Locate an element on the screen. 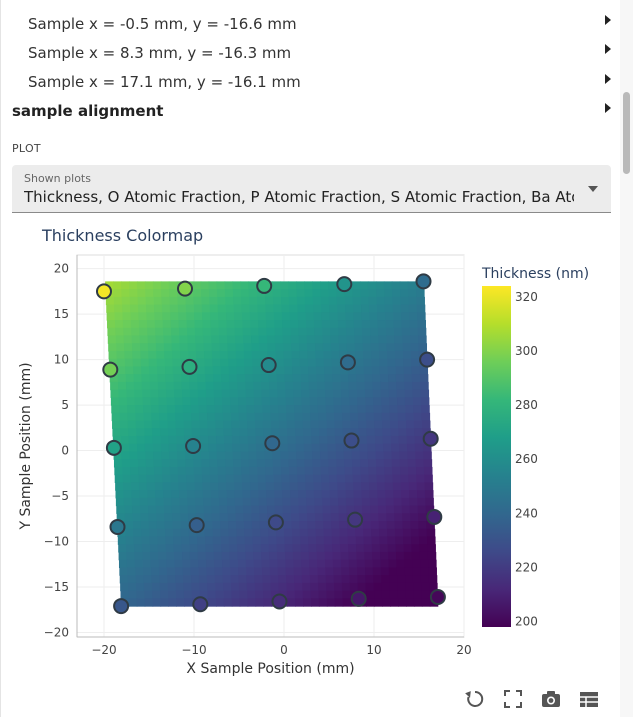 This screenshot has height=717, width=633. sample-row-3: Sample x = 17.1 mm, y = -16.1 mm is located at coordinates (164, 82).